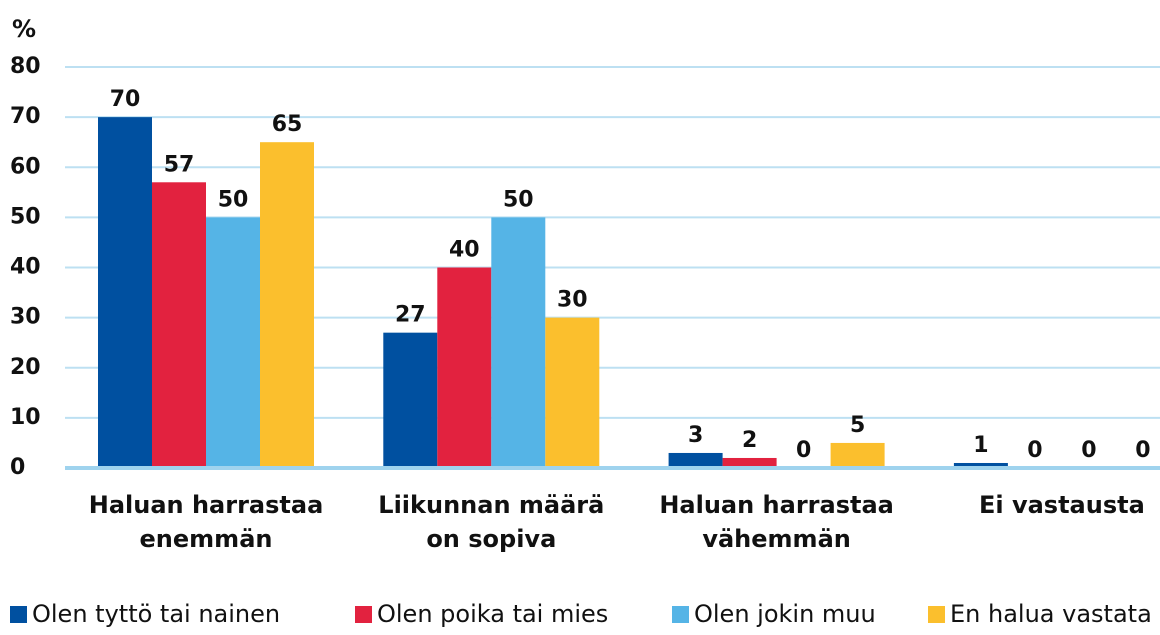 The width and height of the screenshot is (1160, 635). What do you see at coordinates (25, 417) in the screenshot?
I see `y-tick-label: 10` at bounding box center [25, 417].